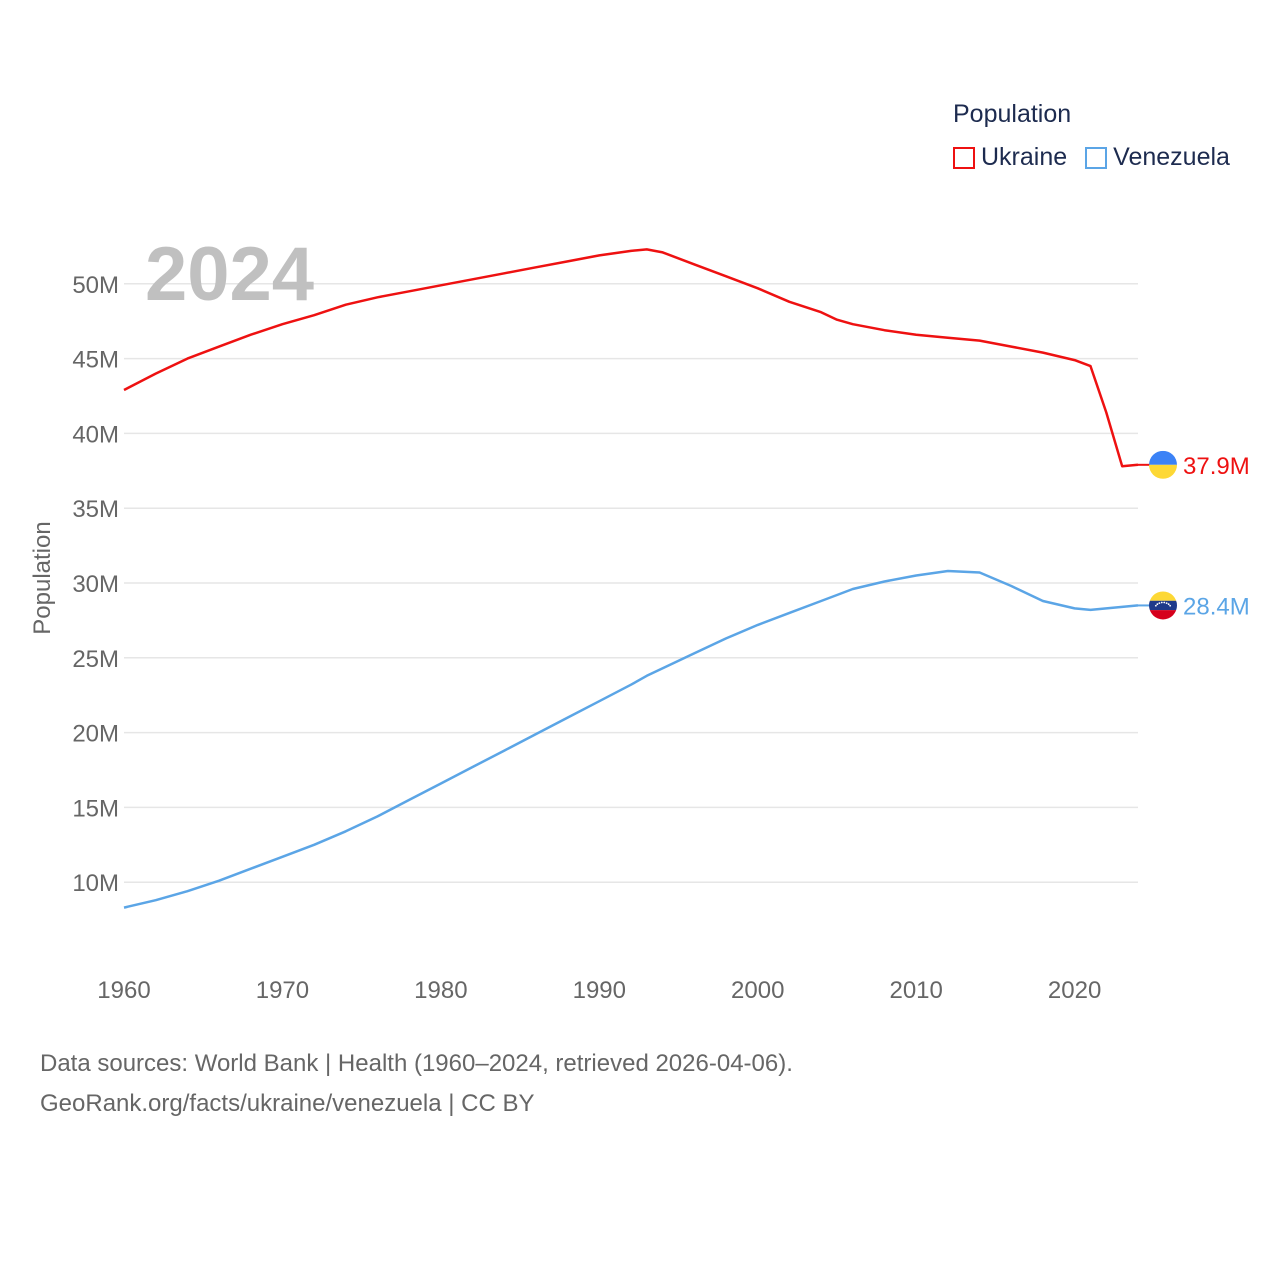 The height and width of the screenshot is (1280, 1280). I want to click on y-tick-label: 10M, so click(95, 883).